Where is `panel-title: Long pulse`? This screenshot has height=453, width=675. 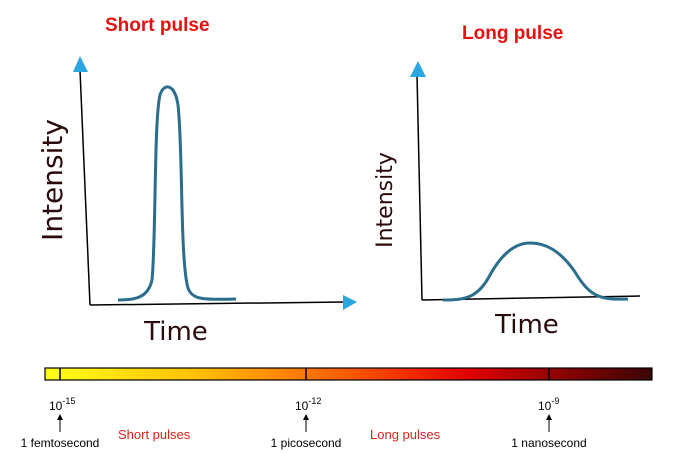 panel-title: Long pulse is located at coordinates (512, 33).